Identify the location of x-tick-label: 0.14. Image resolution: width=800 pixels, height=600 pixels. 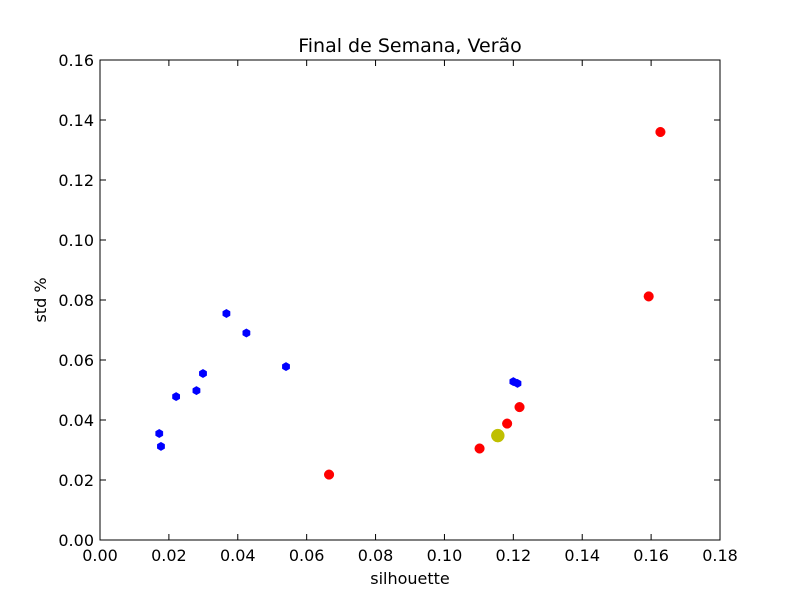
(582, 555).